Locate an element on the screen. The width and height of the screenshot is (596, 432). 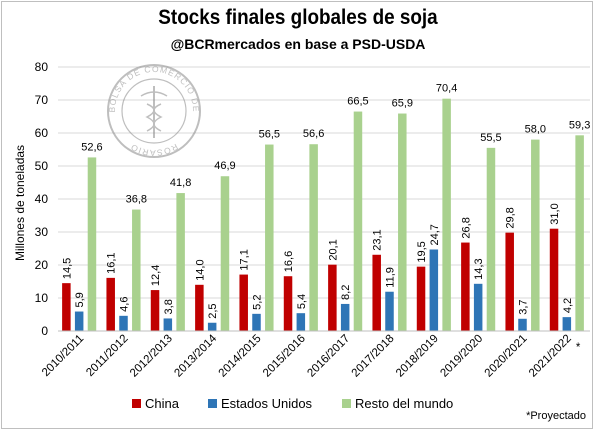
y-tick-label: 60 is located at coordinates (42, 133).